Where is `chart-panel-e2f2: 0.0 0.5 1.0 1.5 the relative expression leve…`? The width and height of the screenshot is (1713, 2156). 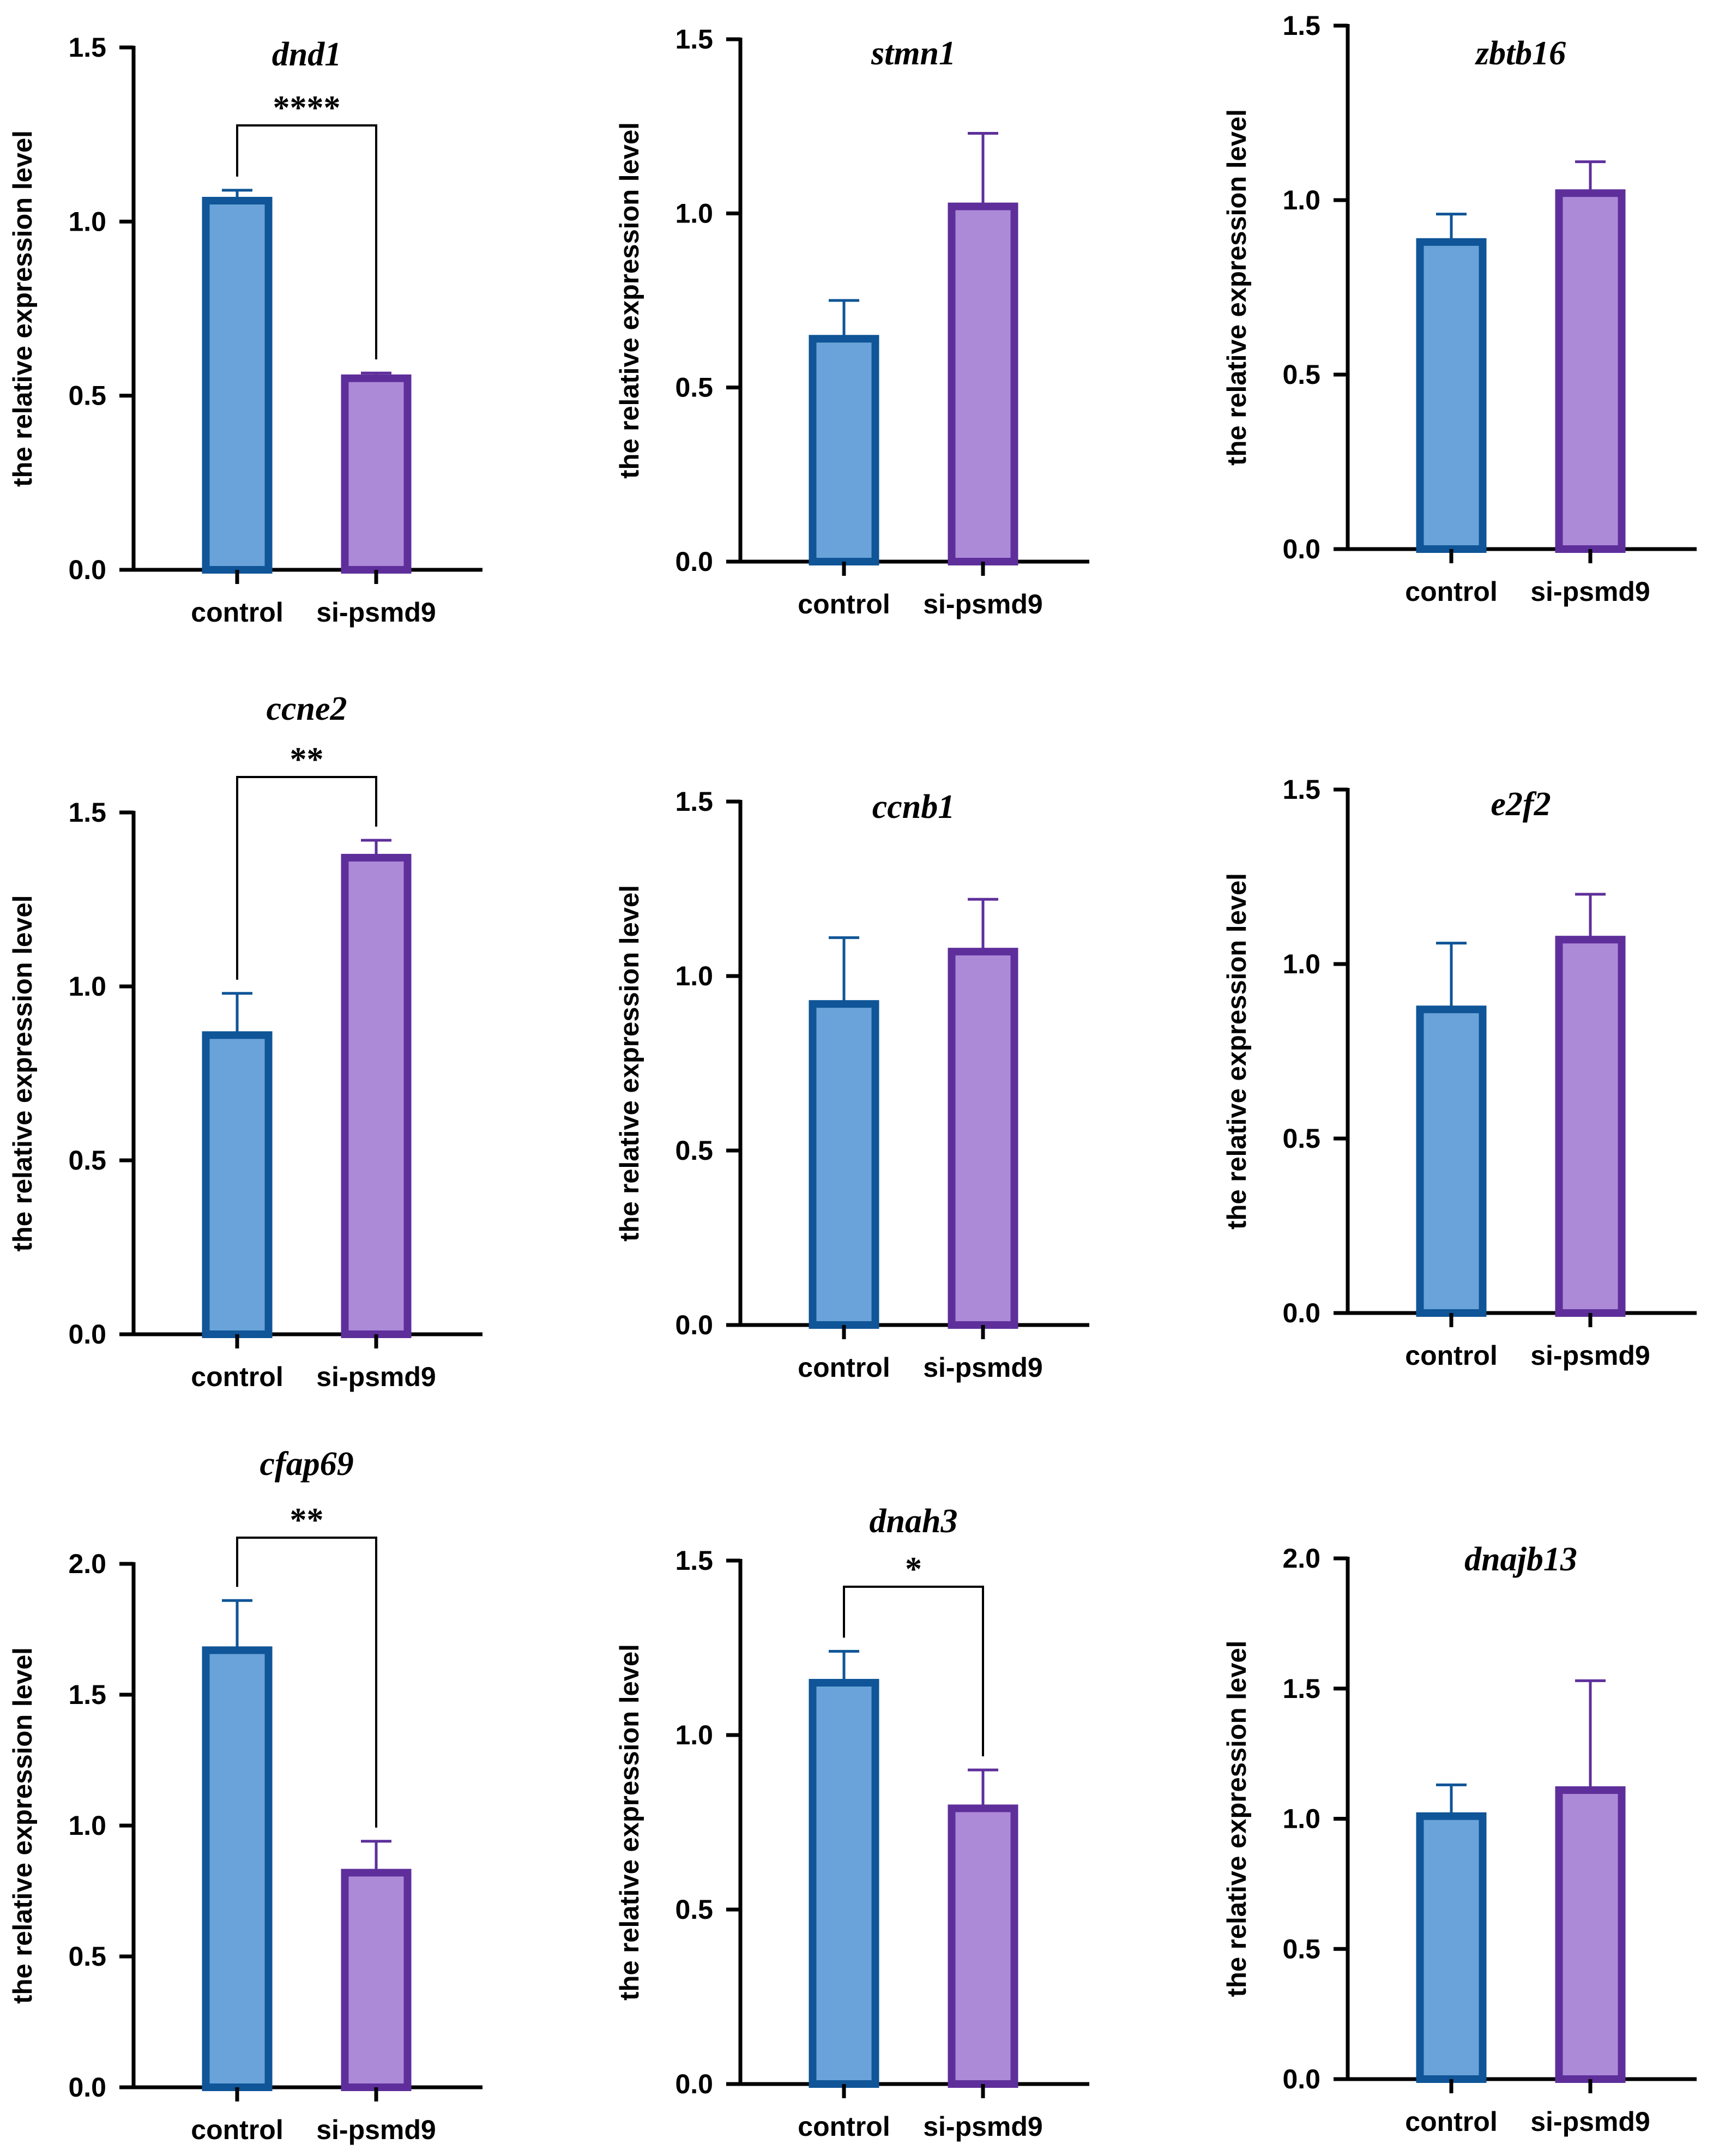
chart-panel-e2f2: 0.0 0.5 1.0 1.5 the relative expression leve… is located at coordinates (1459, 1072).